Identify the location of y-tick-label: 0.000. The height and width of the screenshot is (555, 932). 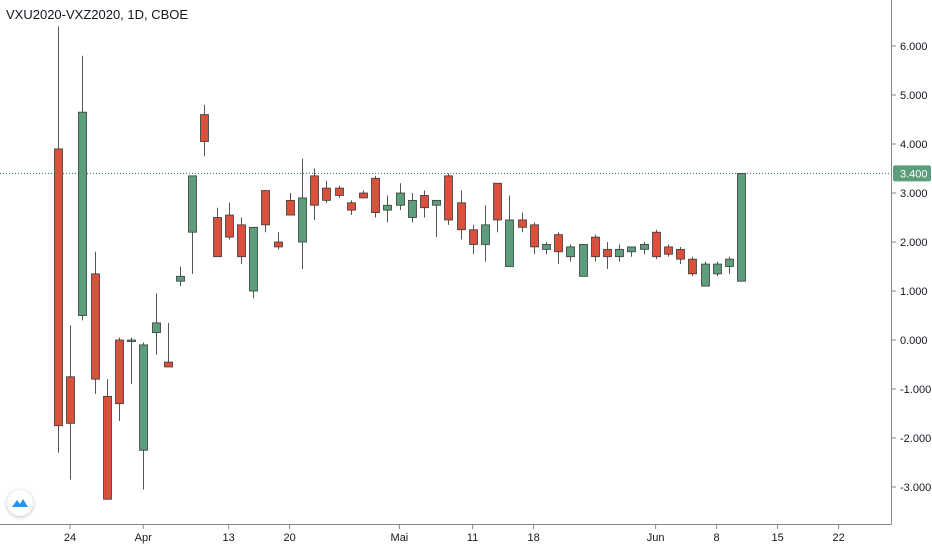
(914, 341).